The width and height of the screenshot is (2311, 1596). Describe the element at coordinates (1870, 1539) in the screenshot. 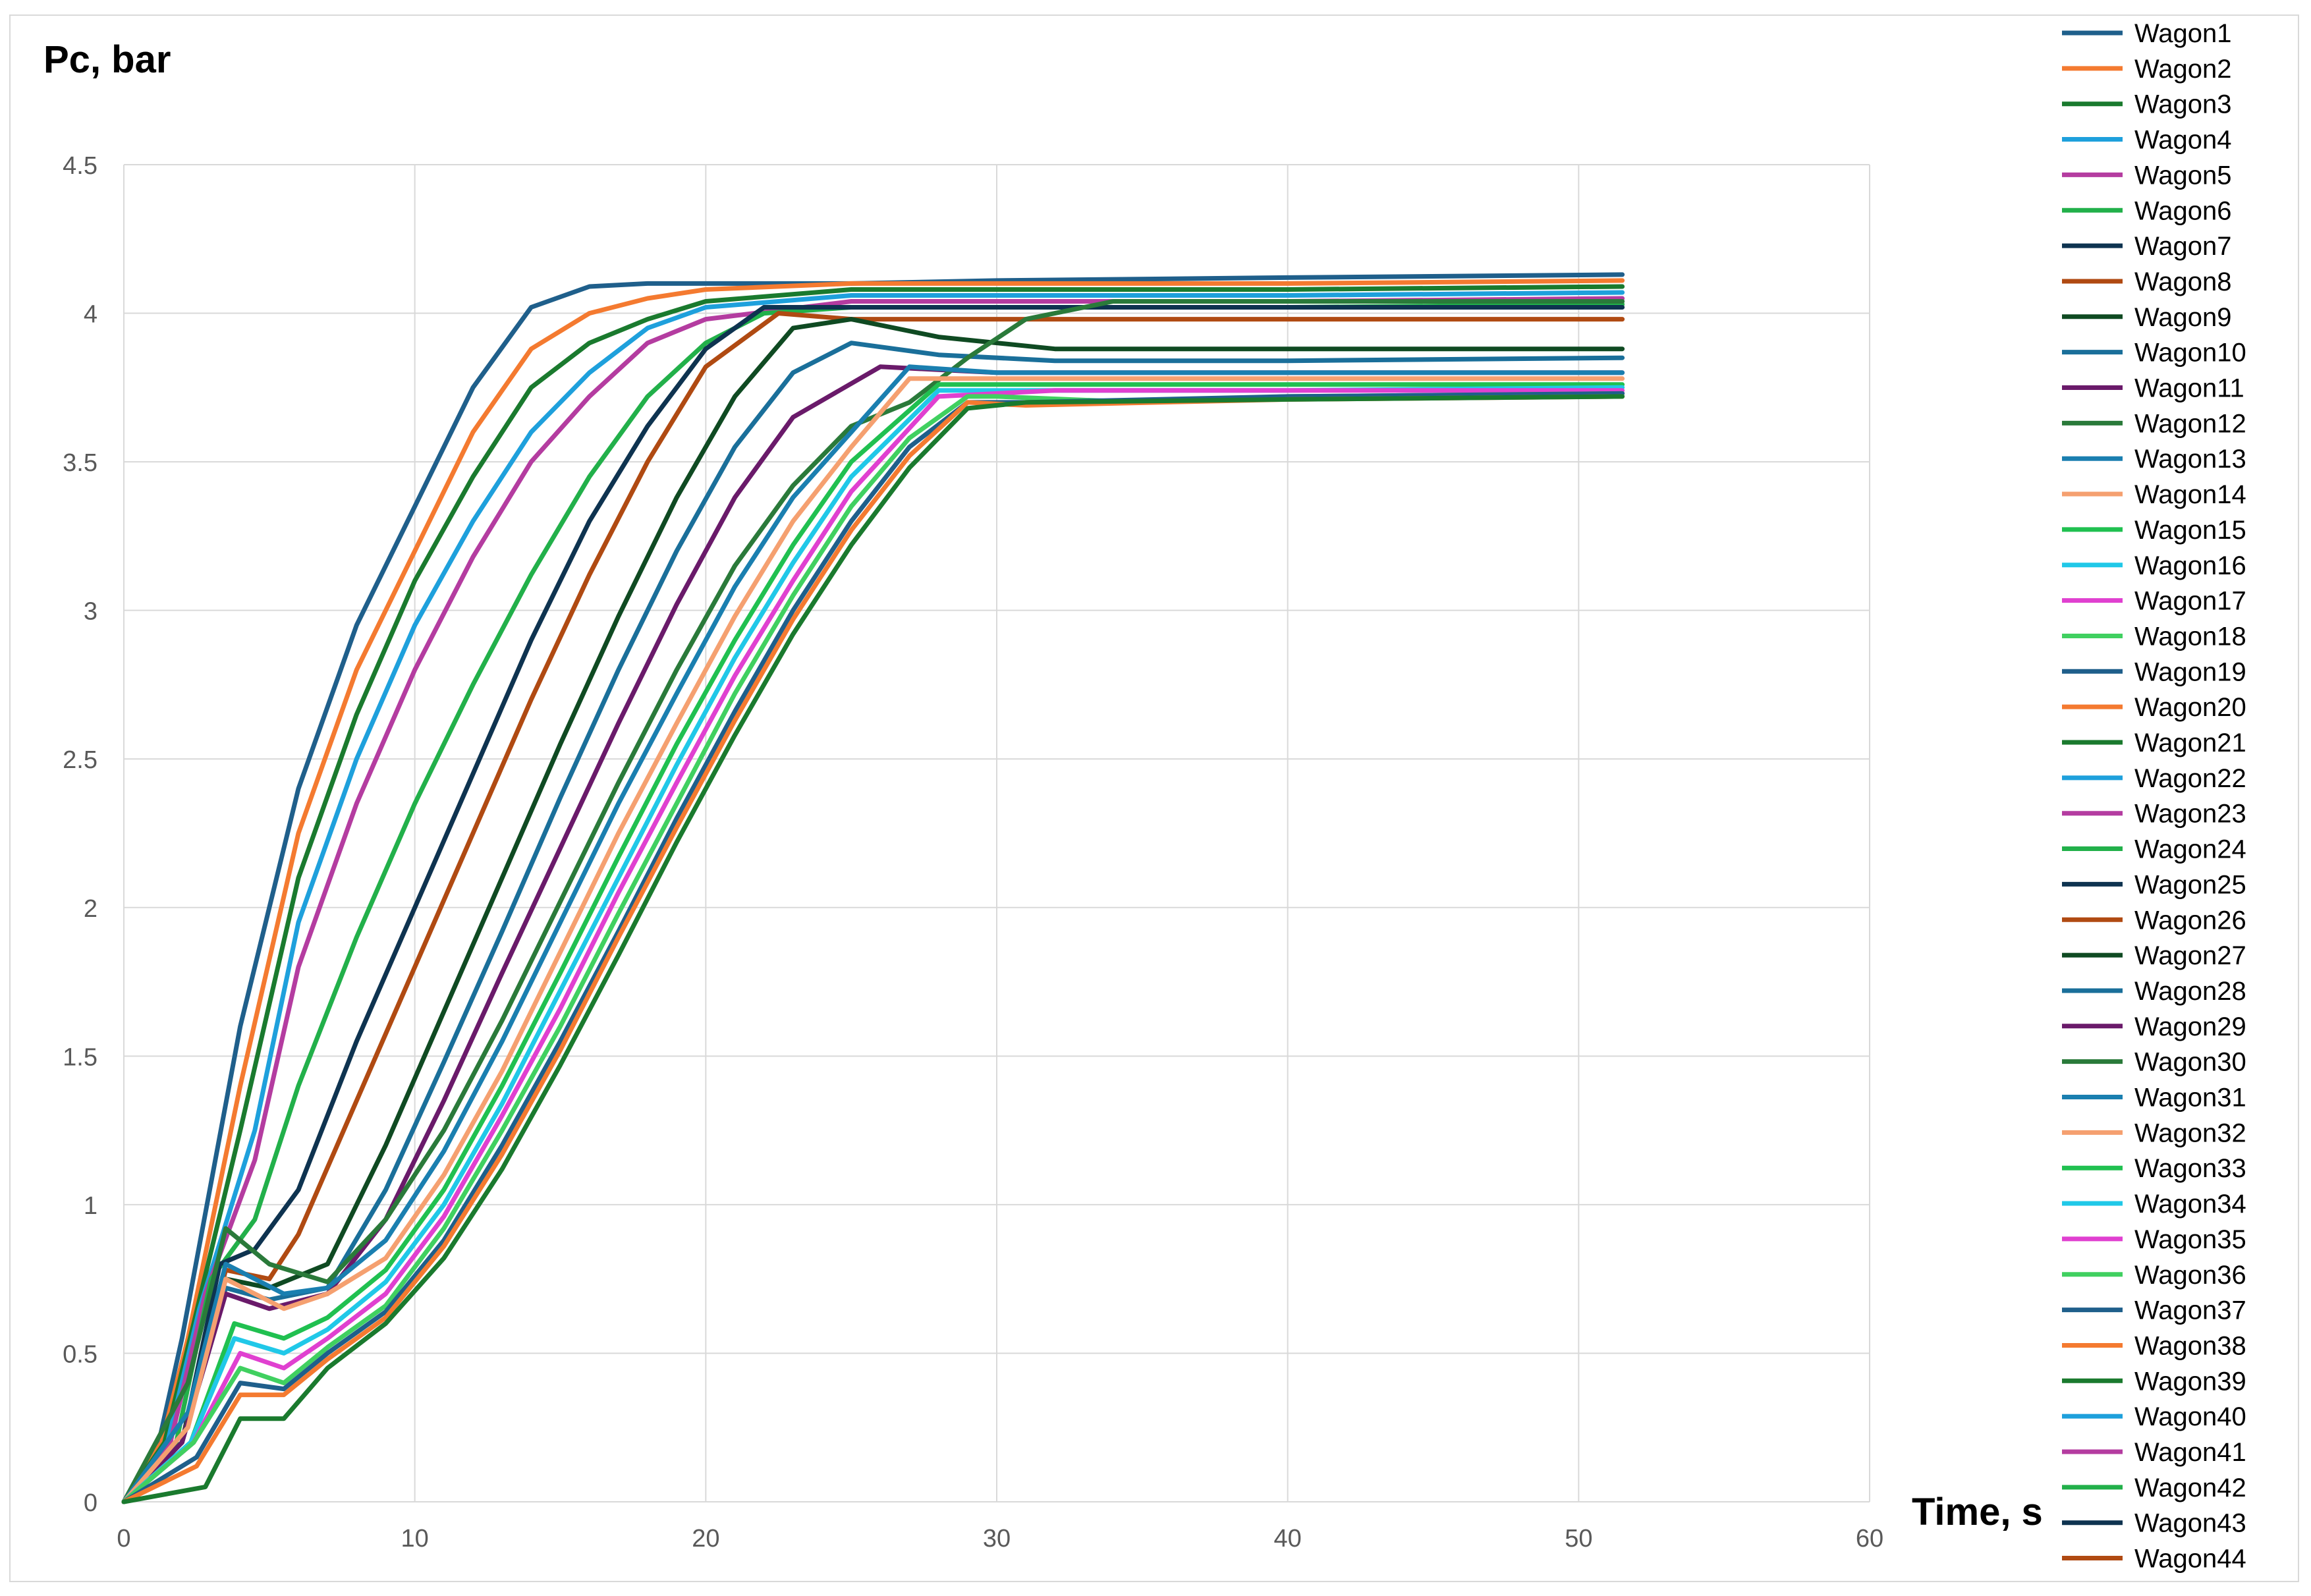

I see `x-tick-label: 60` at that location.